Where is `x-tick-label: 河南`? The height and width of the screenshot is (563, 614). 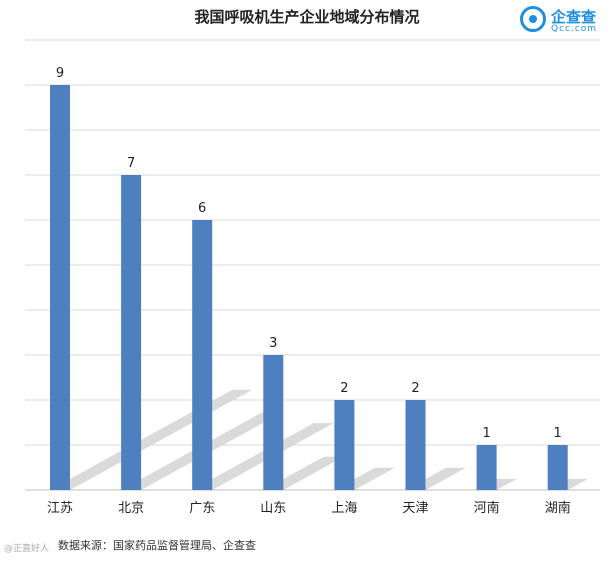
x-tick-label: 河南 is located at coordinates (487, 508).